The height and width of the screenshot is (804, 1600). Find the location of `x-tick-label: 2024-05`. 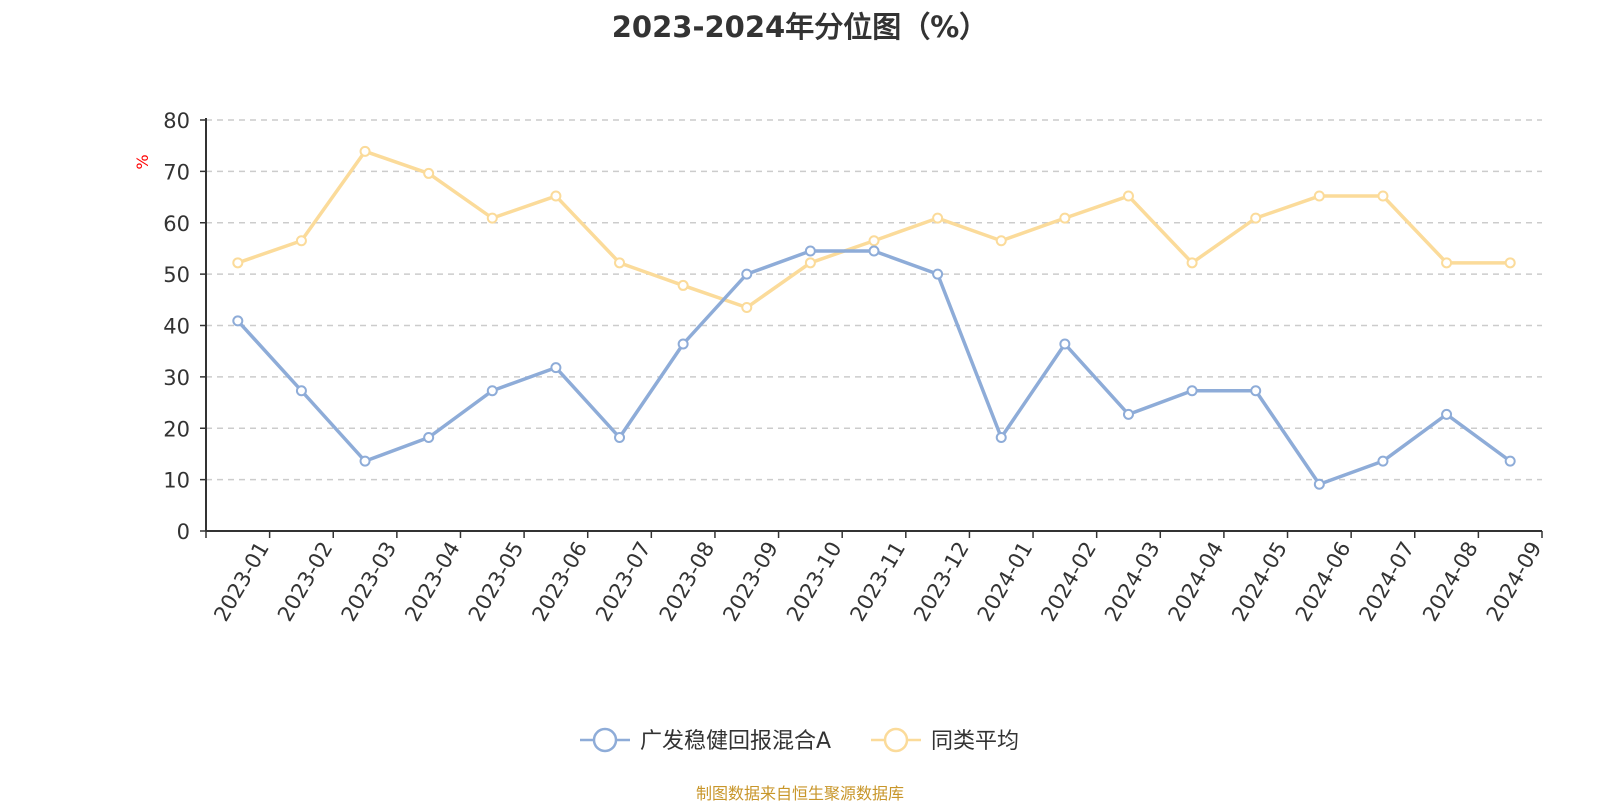

x-tick-label: 2024-05 is located at coordinates (1259, 582).